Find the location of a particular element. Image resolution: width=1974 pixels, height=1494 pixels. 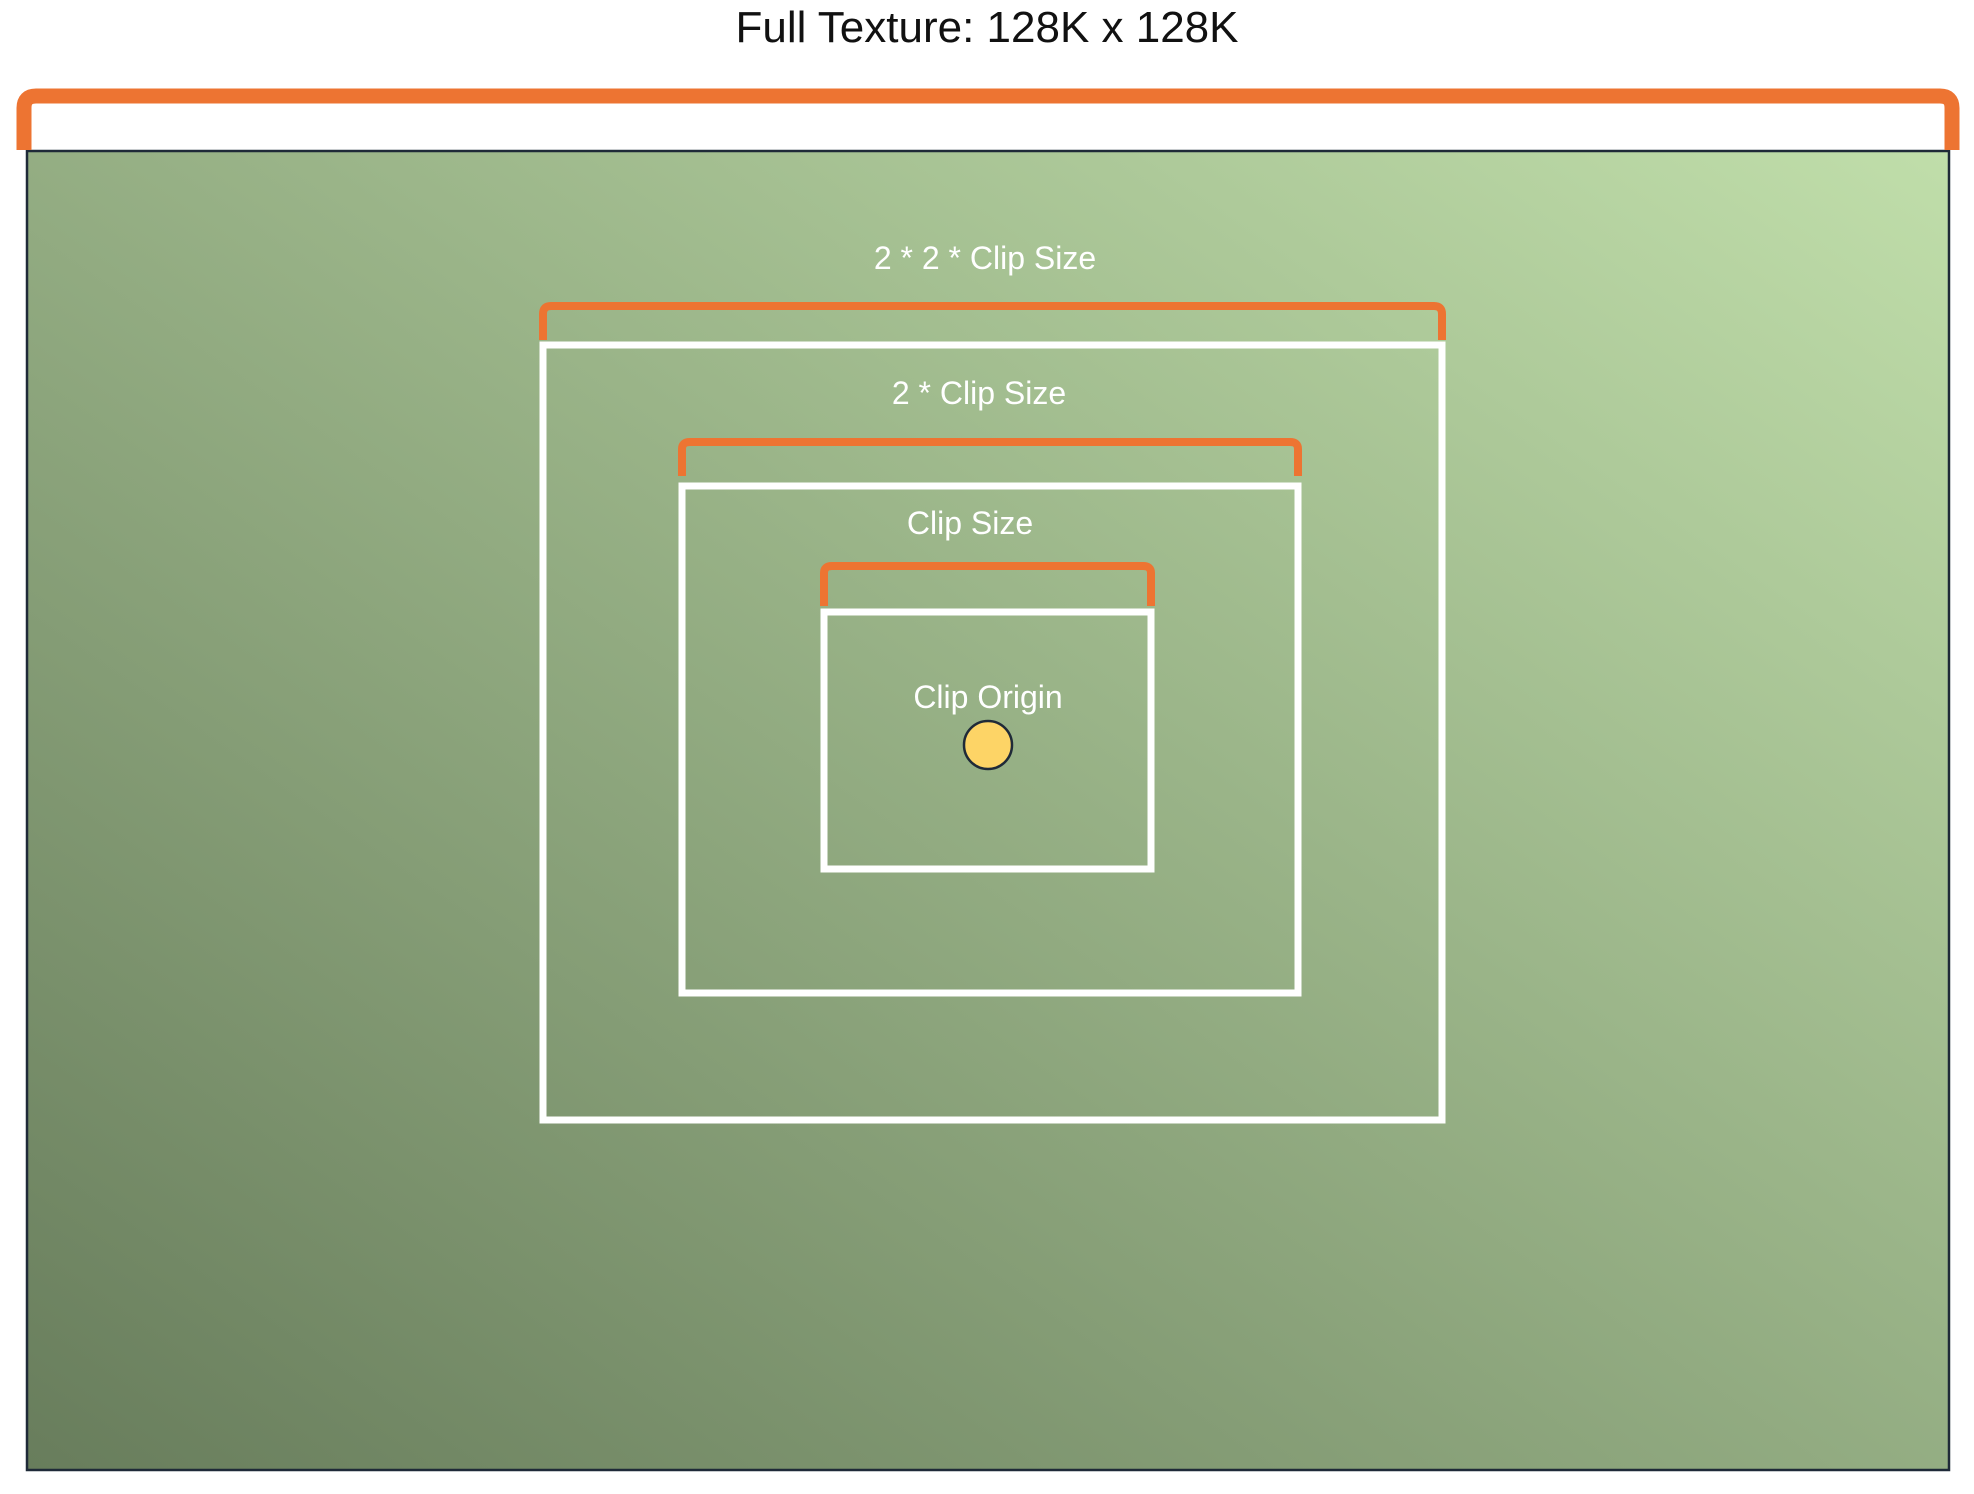

outer-clip-bracket is located at coordinates (992, 321).